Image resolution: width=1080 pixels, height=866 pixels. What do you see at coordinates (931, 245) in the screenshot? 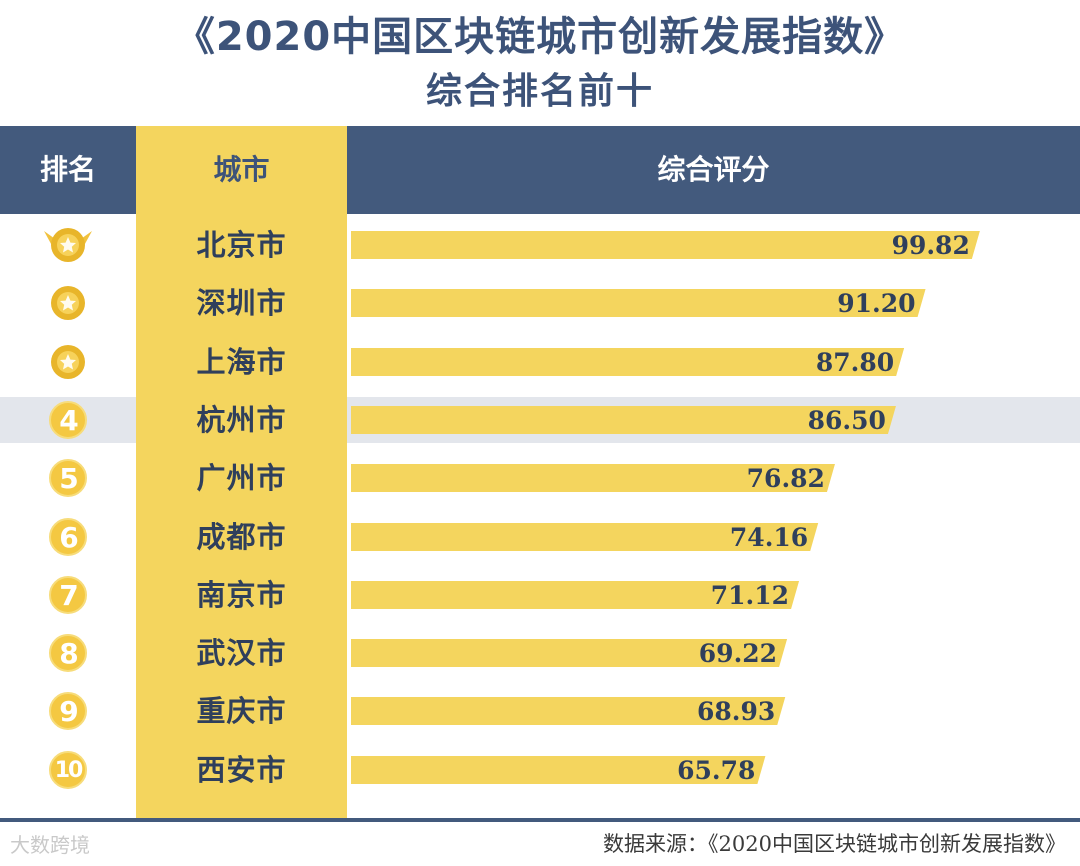
I see `bar-value-label: 99.82` at bounding box center [931, 245].